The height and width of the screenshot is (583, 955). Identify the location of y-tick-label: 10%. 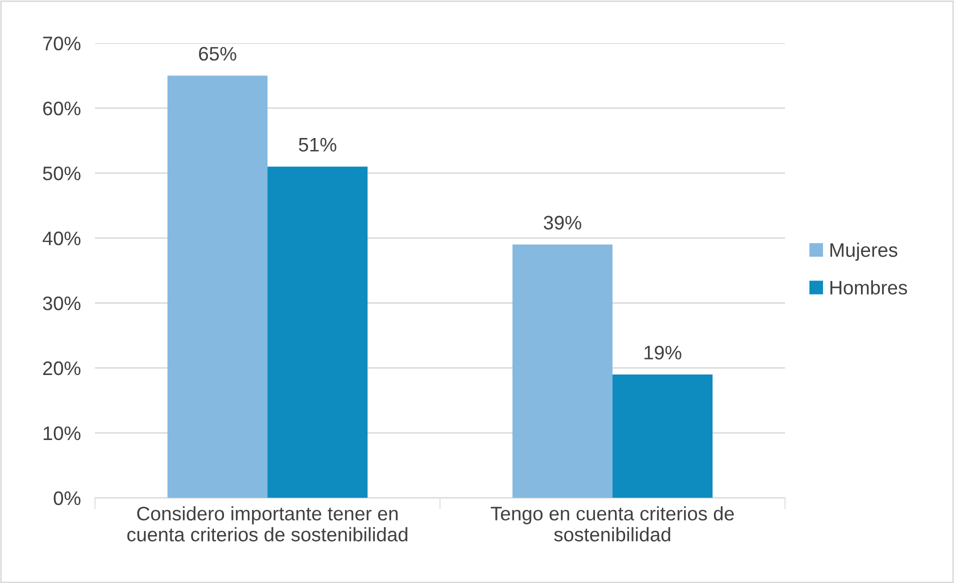
(62, 433).